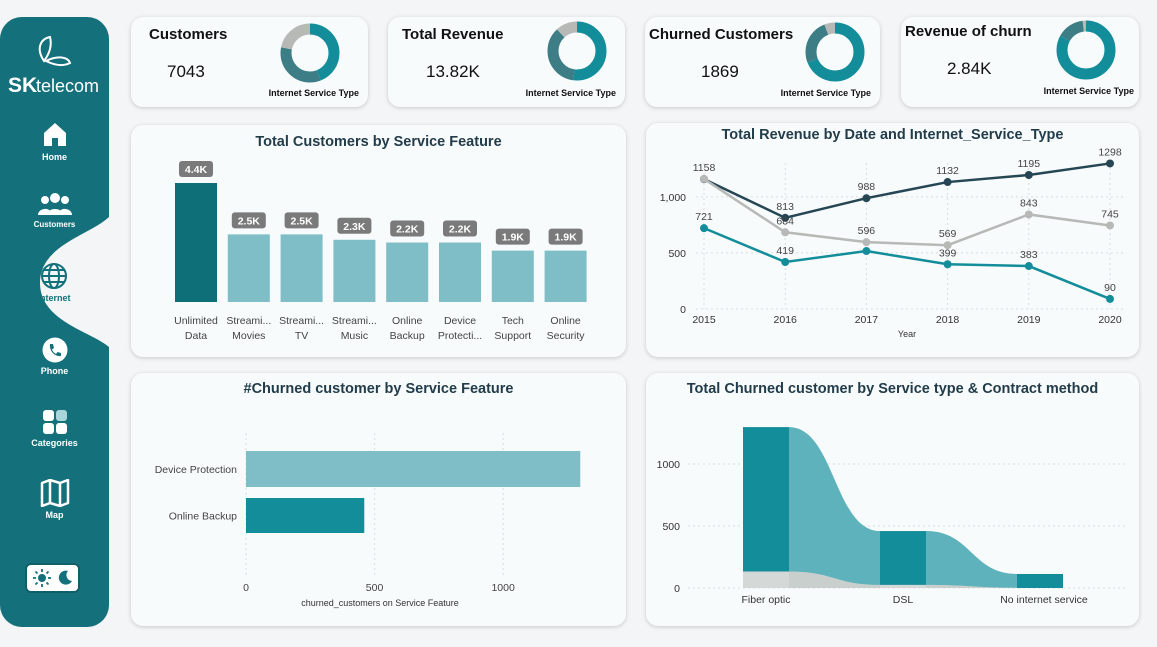  What do you see at coordinates (53, 66) in the screenshot?
I see `sk-telecom-logo: SK telecom` at bounding box center [53, 66].